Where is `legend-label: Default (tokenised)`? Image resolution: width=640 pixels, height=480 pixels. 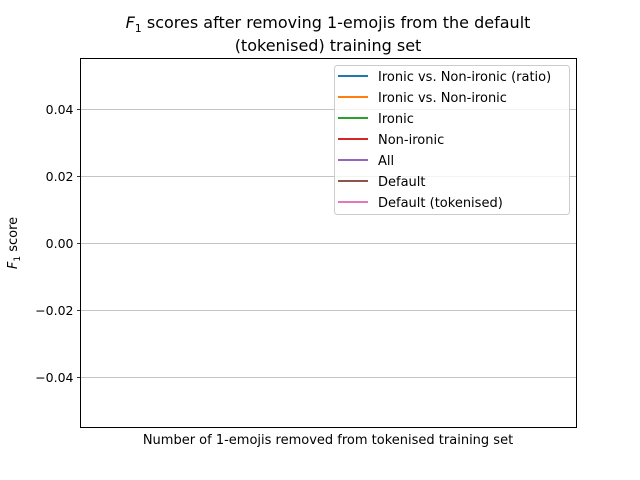 legend-label: Default (tokenised) is located at coordinates (440, 203).